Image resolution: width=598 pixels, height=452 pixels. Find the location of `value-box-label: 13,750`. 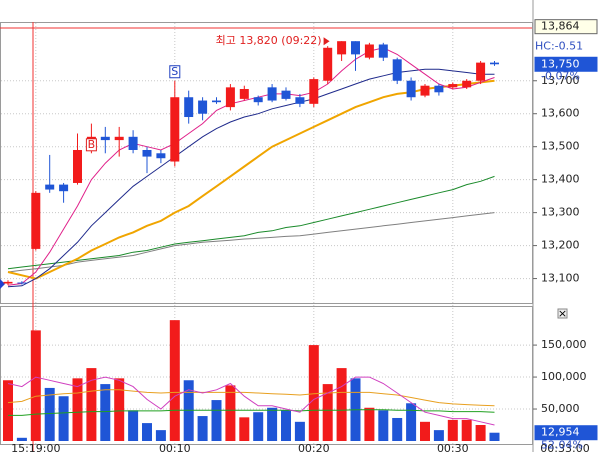

value-box-label: 13,750 is located at coordinates (560, 63).